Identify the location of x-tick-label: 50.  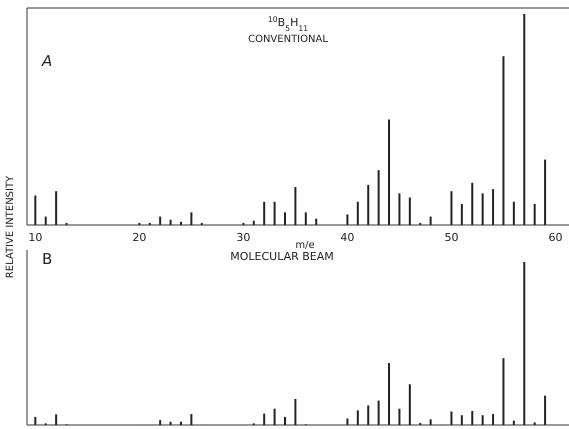
(451, 237).